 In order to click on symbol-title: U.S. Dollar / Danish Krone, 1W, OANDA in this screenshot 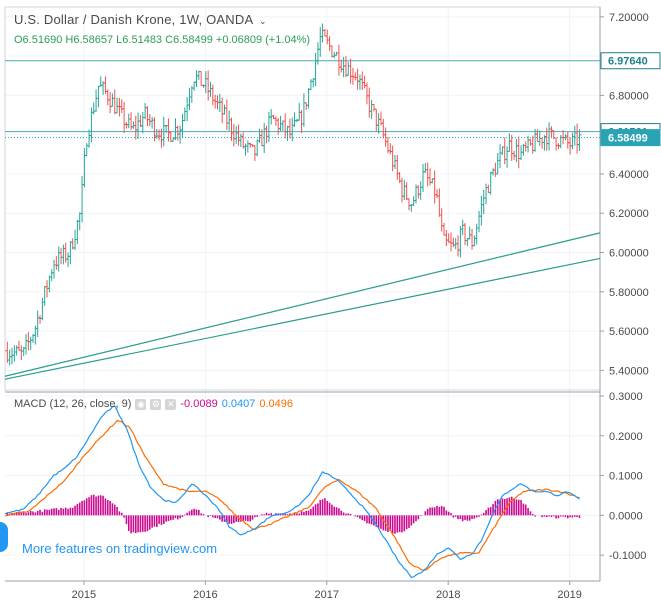, I will do `click(134, 19)`.